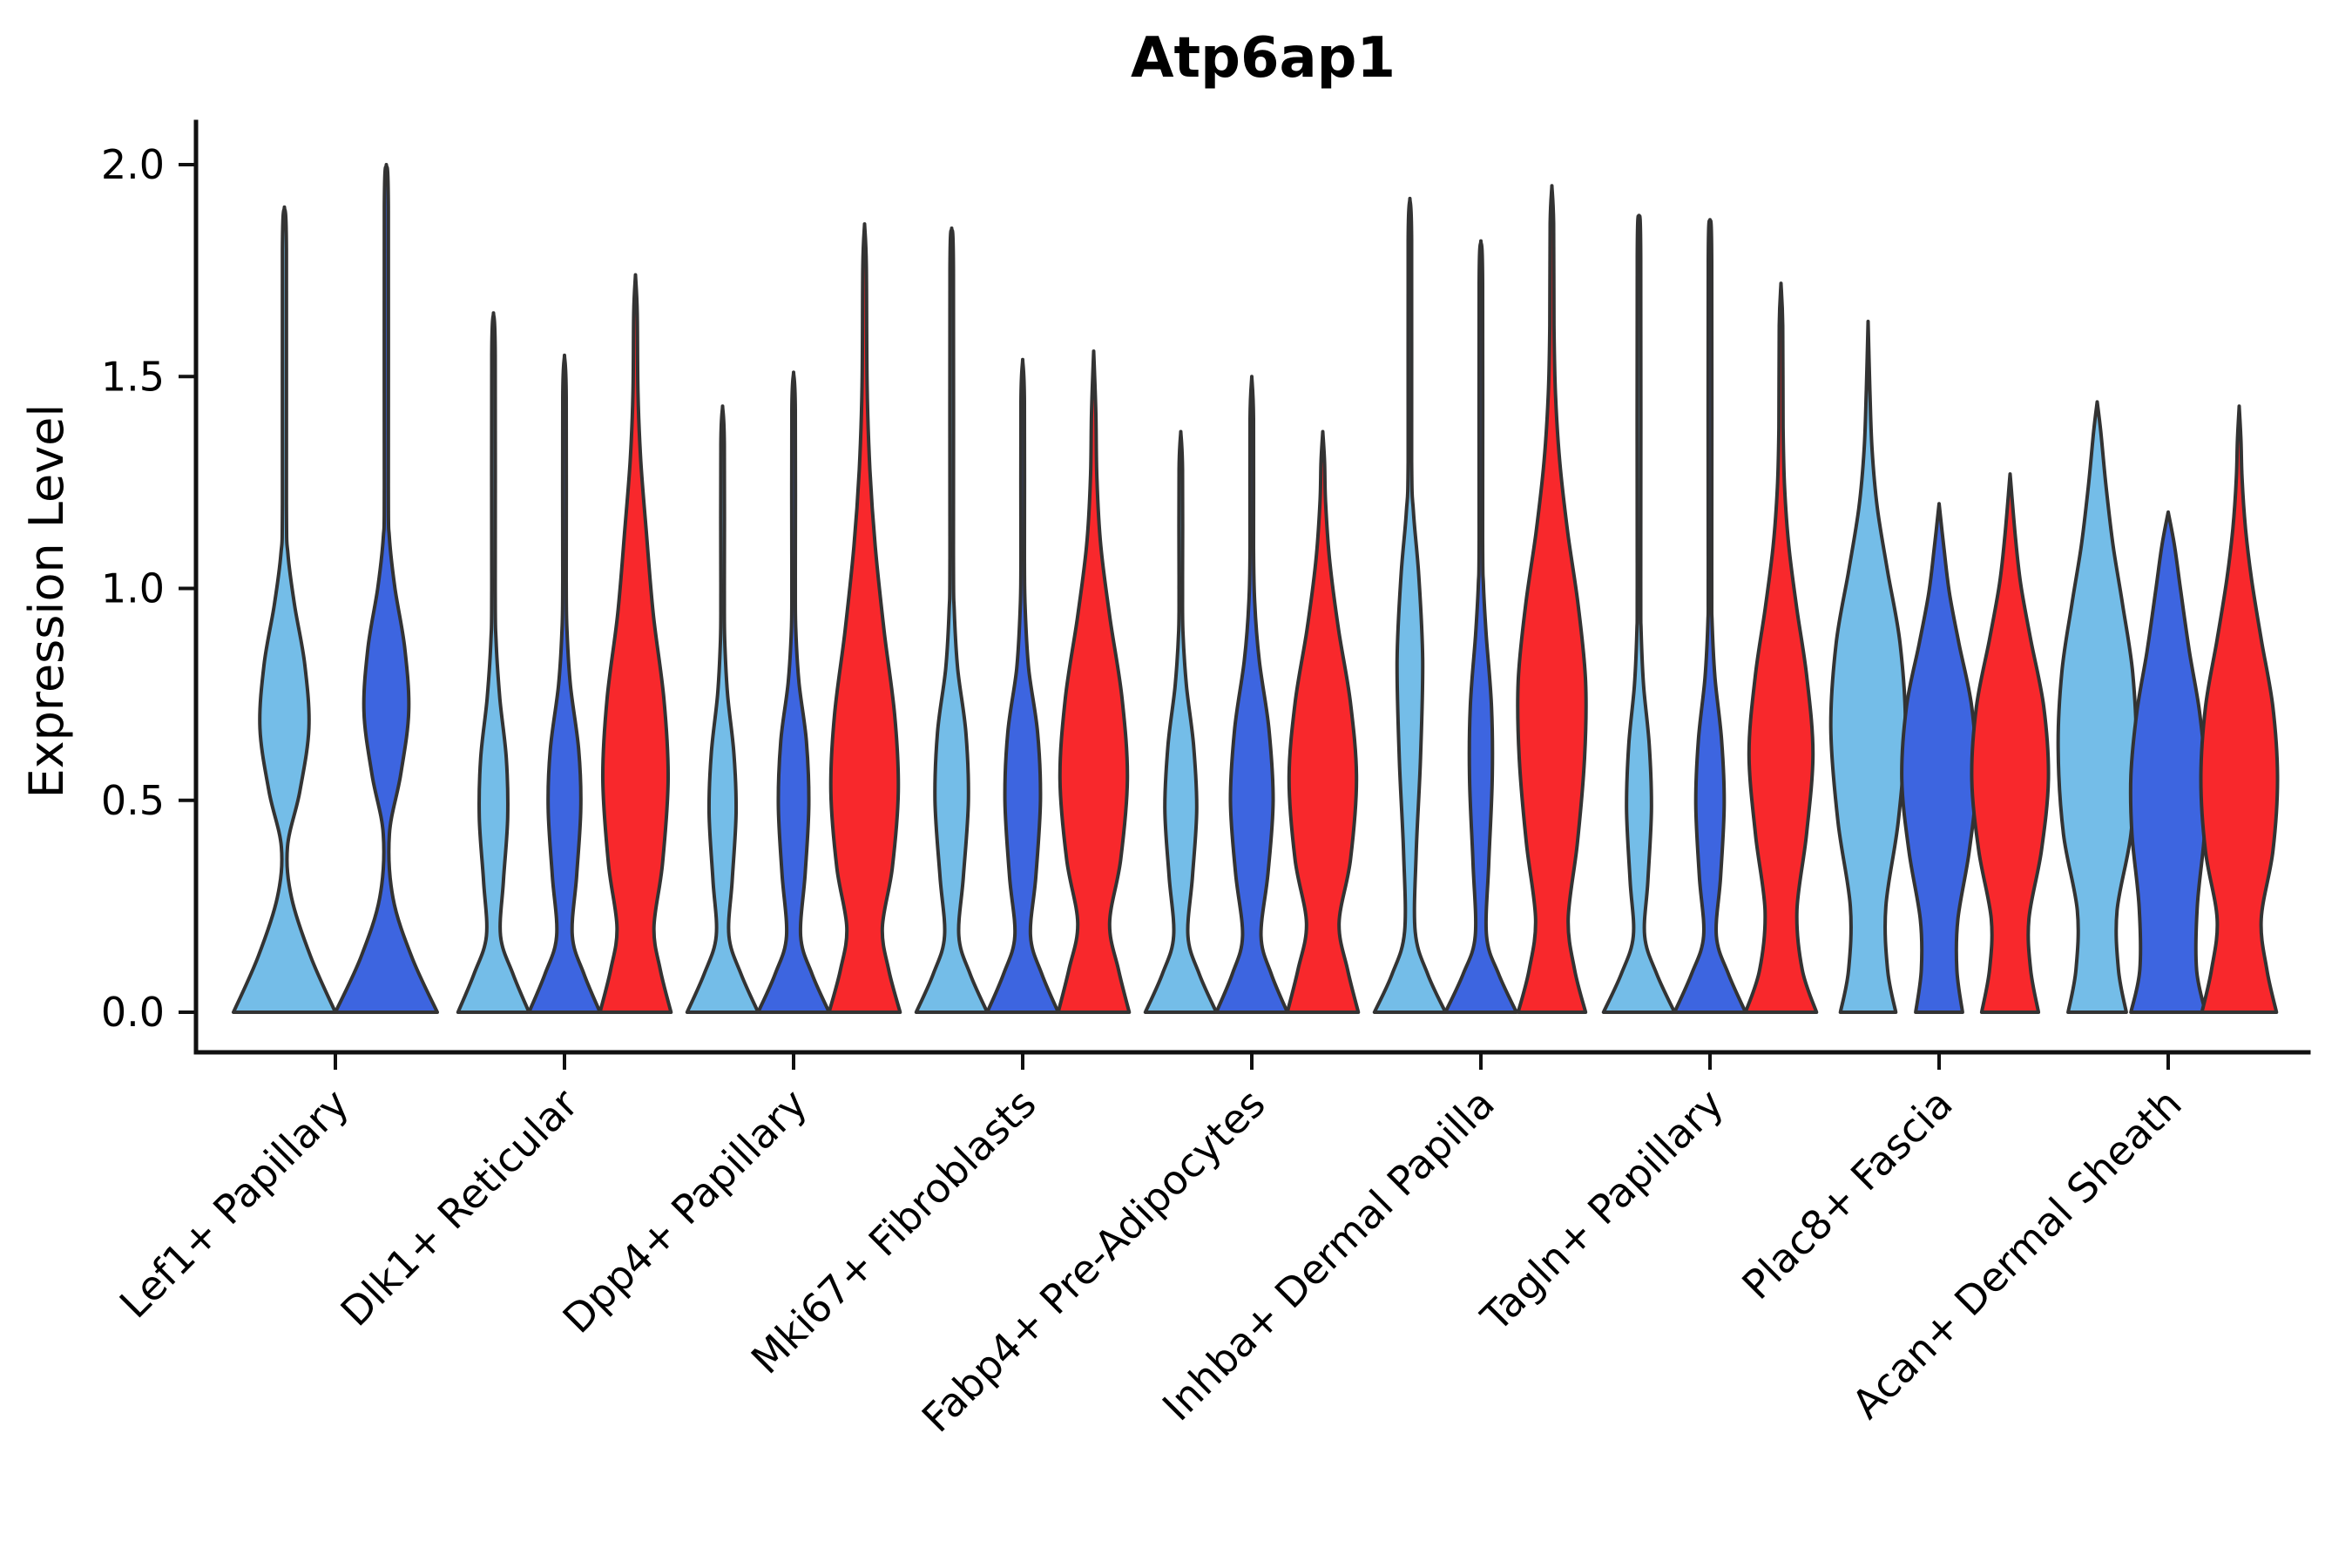 The width and height of the screenshot is (2352, 1568). I want to click on x-category-label: Dpp4+ Papillary, so click(685, 1211).